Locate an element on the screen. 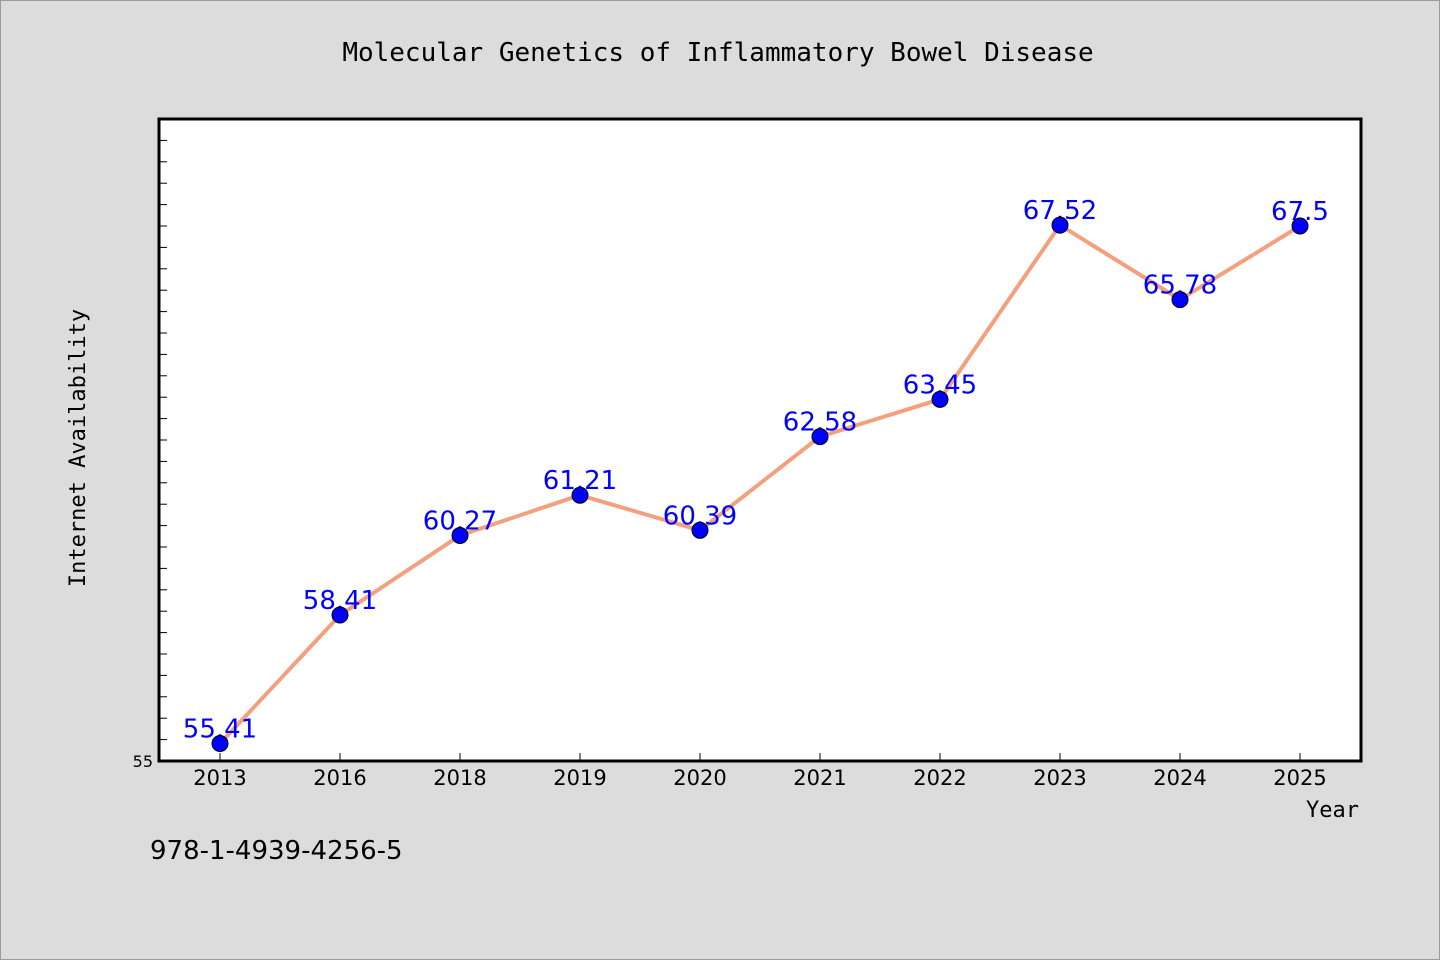 This screenshot has width=1440, height=960. x-tick-label: 2021 is located at coordinates (819, 778).